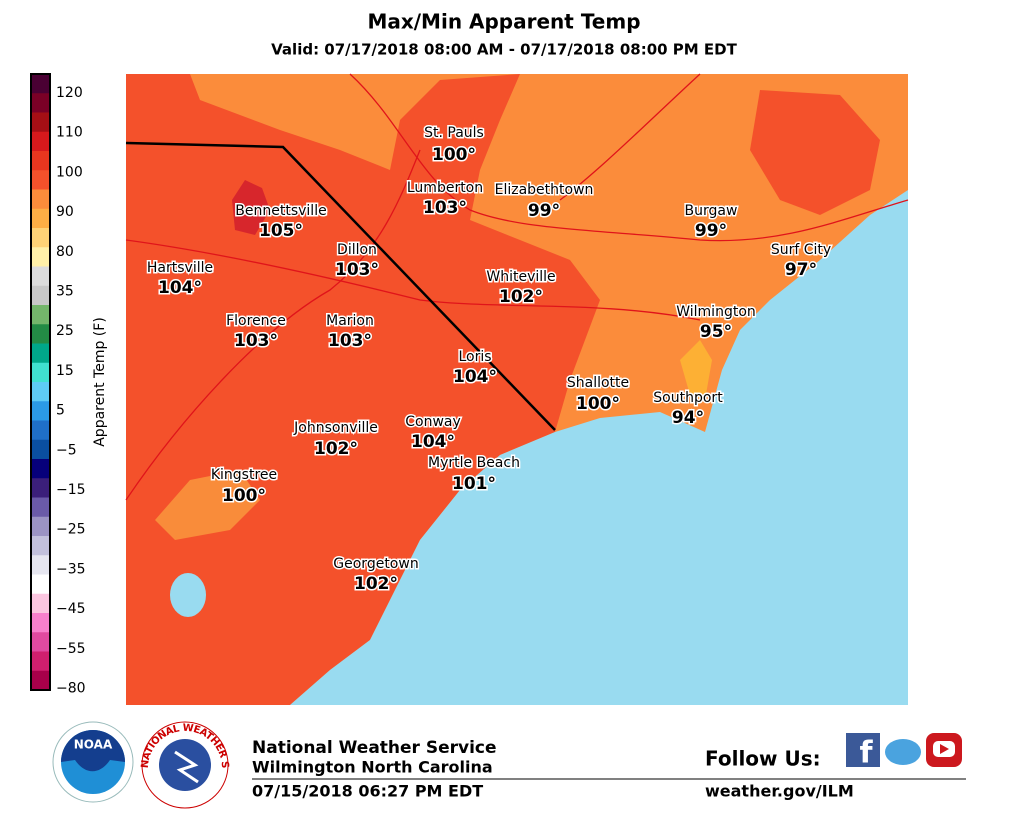  I want to click on twitter-icon, so click(903, 752).